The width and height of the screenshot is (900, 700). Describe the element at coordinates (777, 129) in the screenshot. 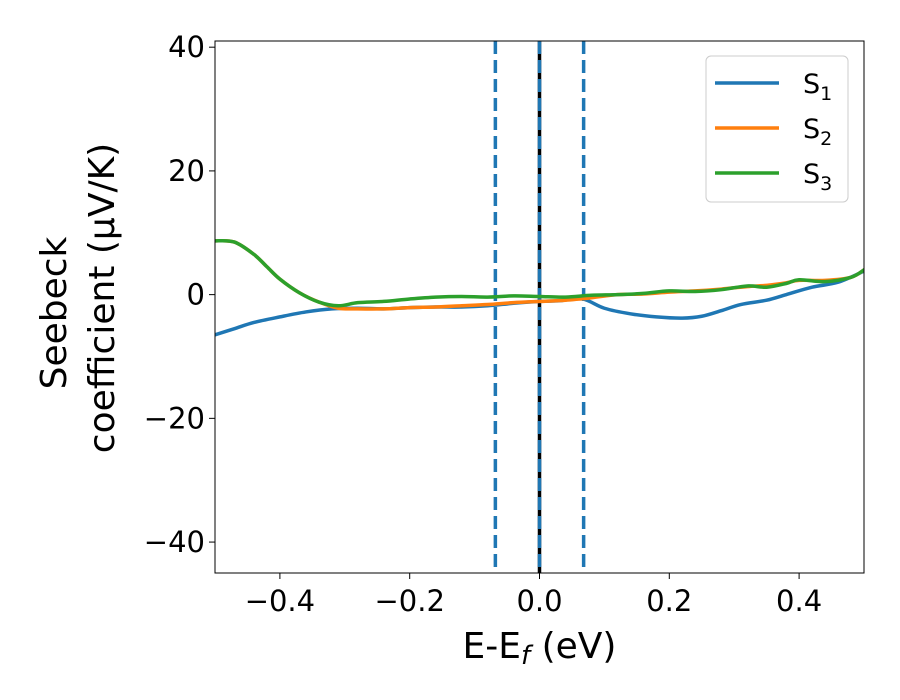

I see `legend: S1 S2 S3` at that location.